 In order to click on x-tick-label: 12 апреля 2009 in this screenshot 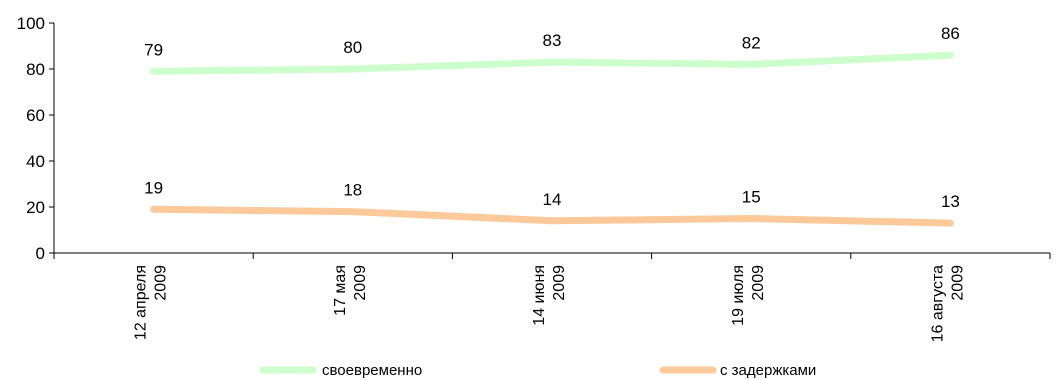, I will do `click(151, 302)`.